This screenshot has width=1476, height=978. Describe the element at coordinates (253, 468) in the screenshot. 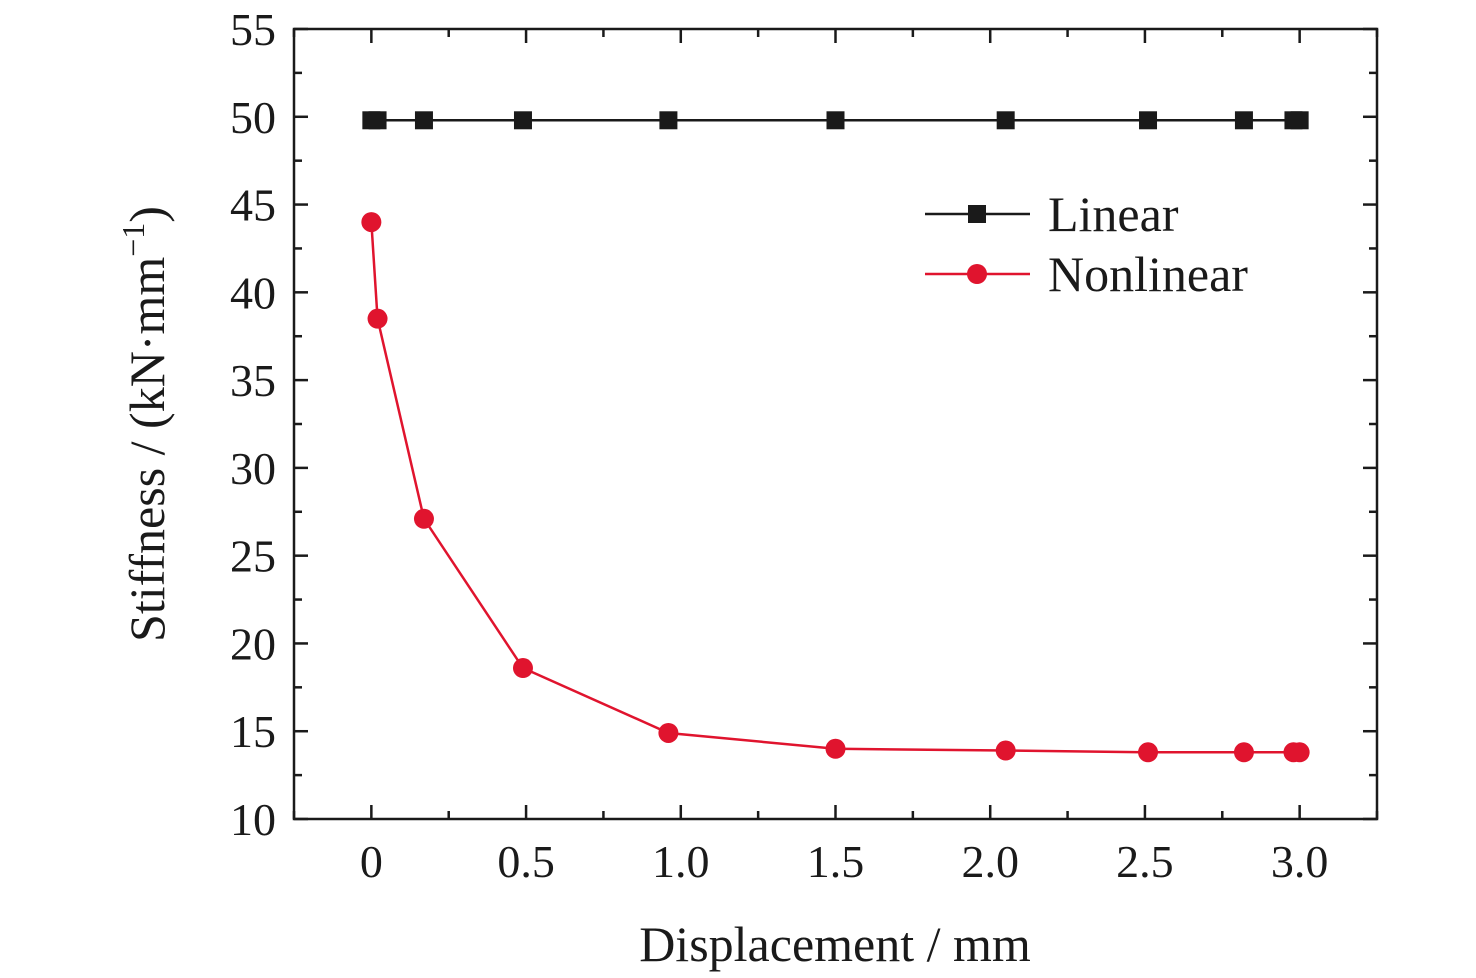

I see `y-tick-label: 30` at that location.